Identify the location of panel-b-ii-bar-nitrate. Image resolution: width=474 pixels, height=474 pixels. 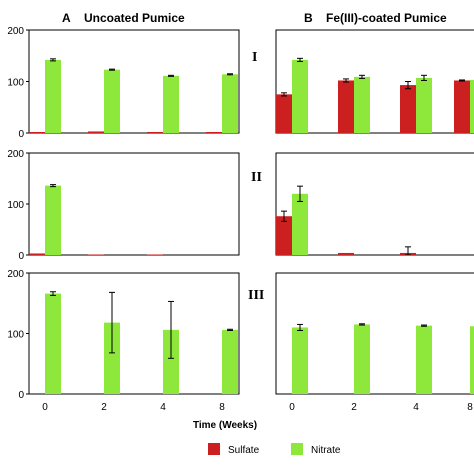
(300, 224).